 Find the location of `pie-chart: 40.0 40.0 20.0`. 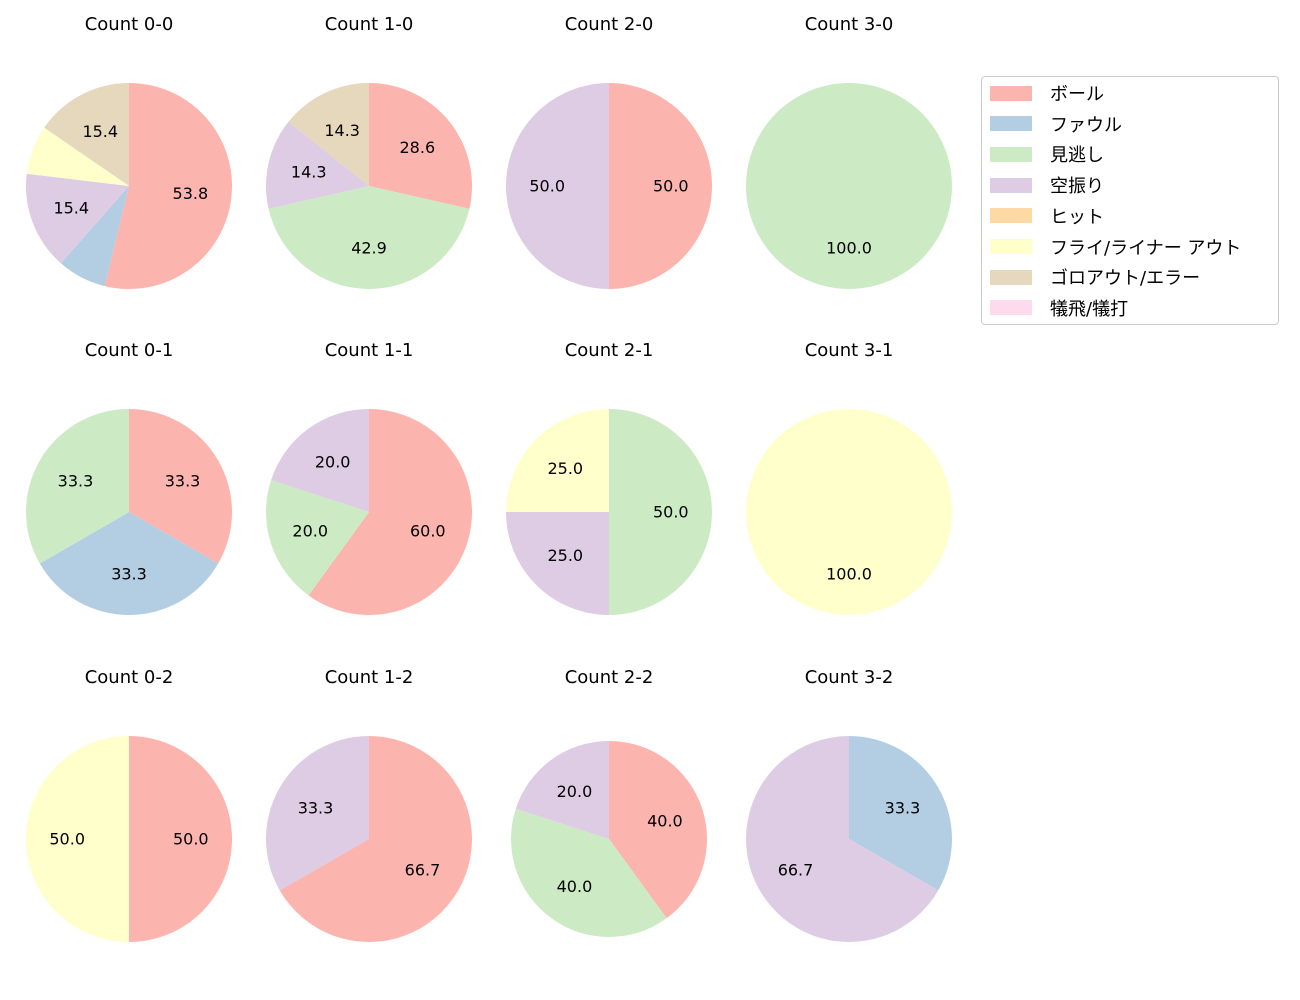

pie-chart: 40.0 40.0 20.0 is located at coordinates (609, 839).